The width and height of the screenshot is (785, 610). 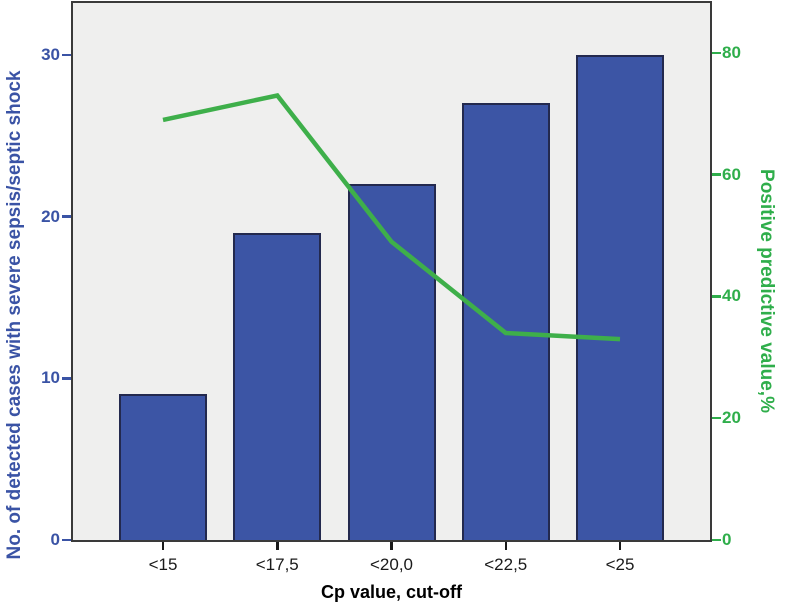 What do you see at coordinates (391, 564) in the screenshot?
I see `x-axis-category-label: <20,0` at bounding box center [391, 564].